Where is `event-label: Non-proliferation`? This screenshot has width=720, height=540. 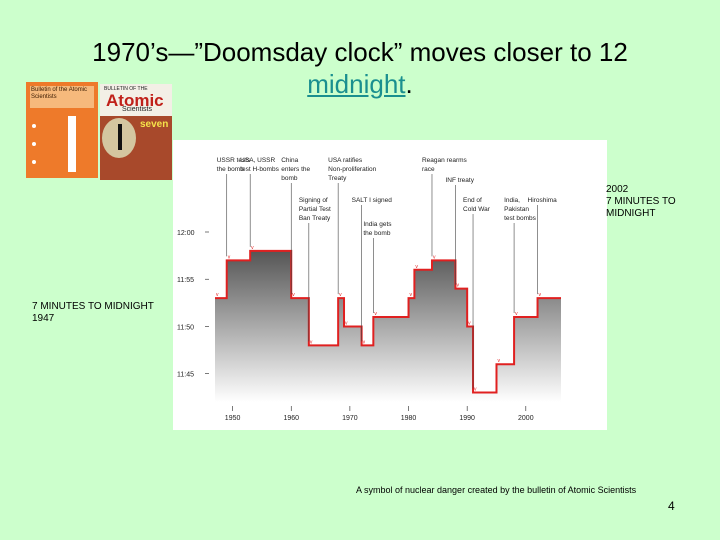 event-label: Non-proliferation is located at coordinates (352, 169).